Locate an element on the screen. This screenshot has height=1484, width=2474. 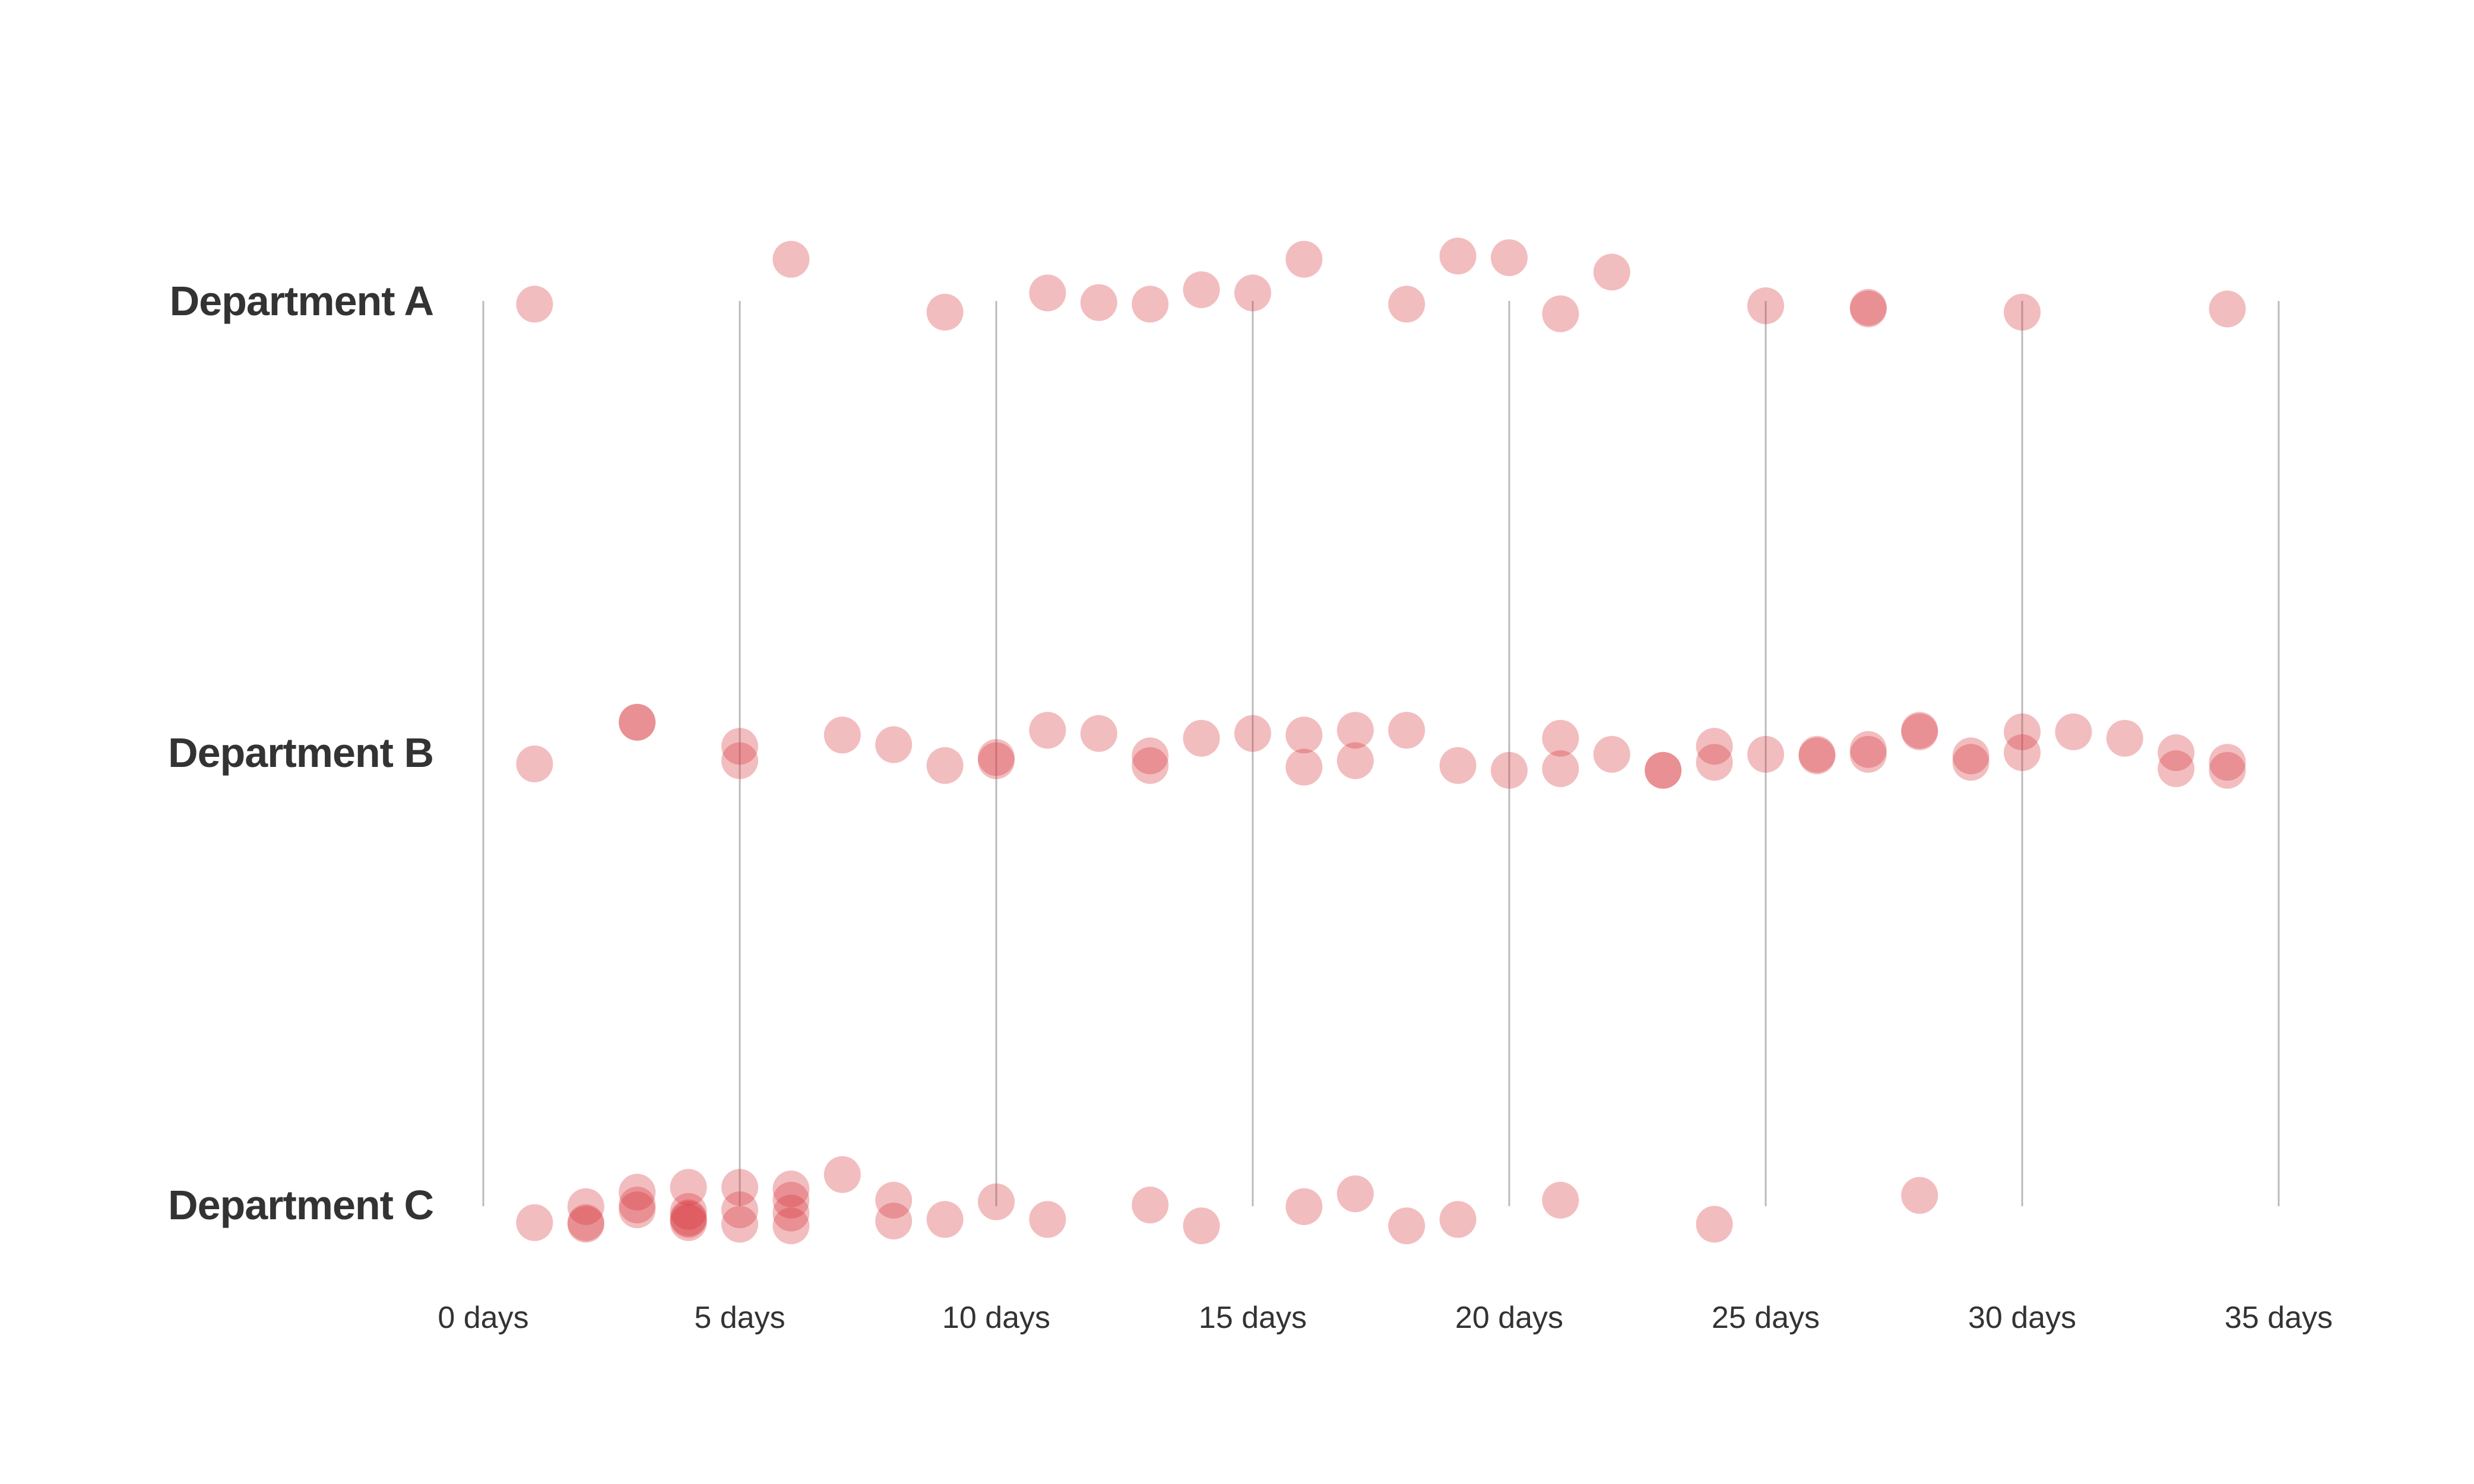
x-tick-label: 0 days is located at coordinates (483, 1318).